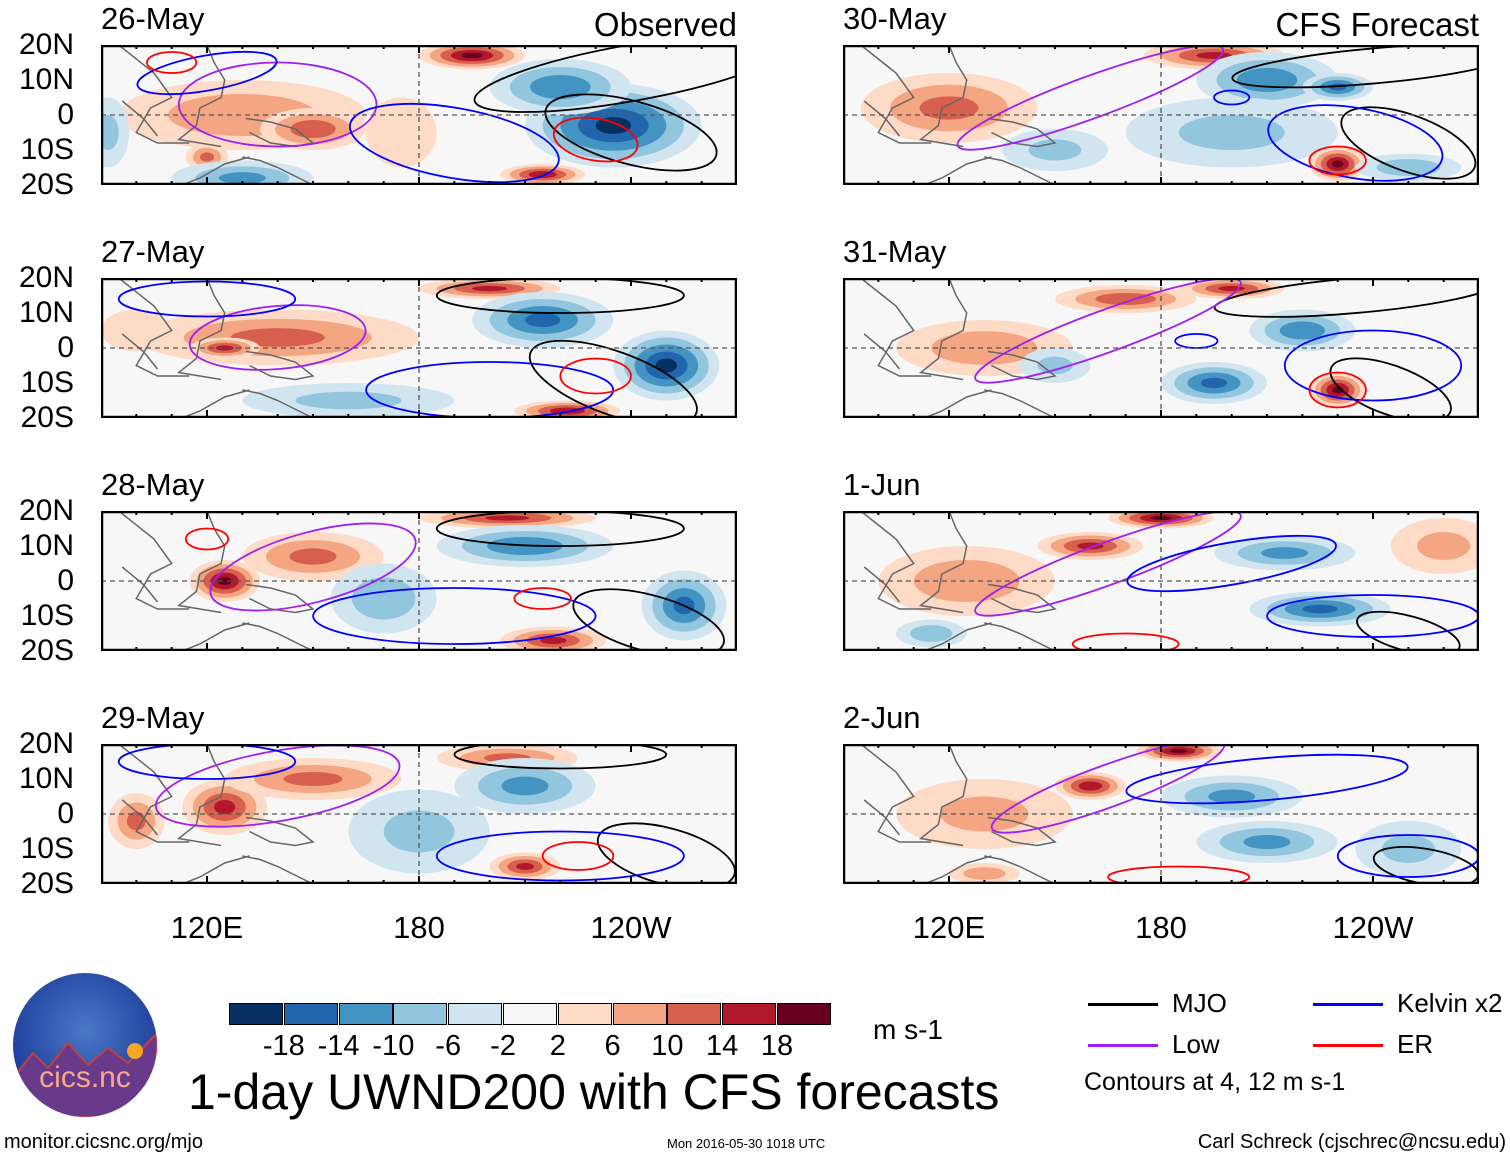 The height and width of the screenshot is (1158, 1510). I want to click on logo-mountains-icon, so click(85, 1074).